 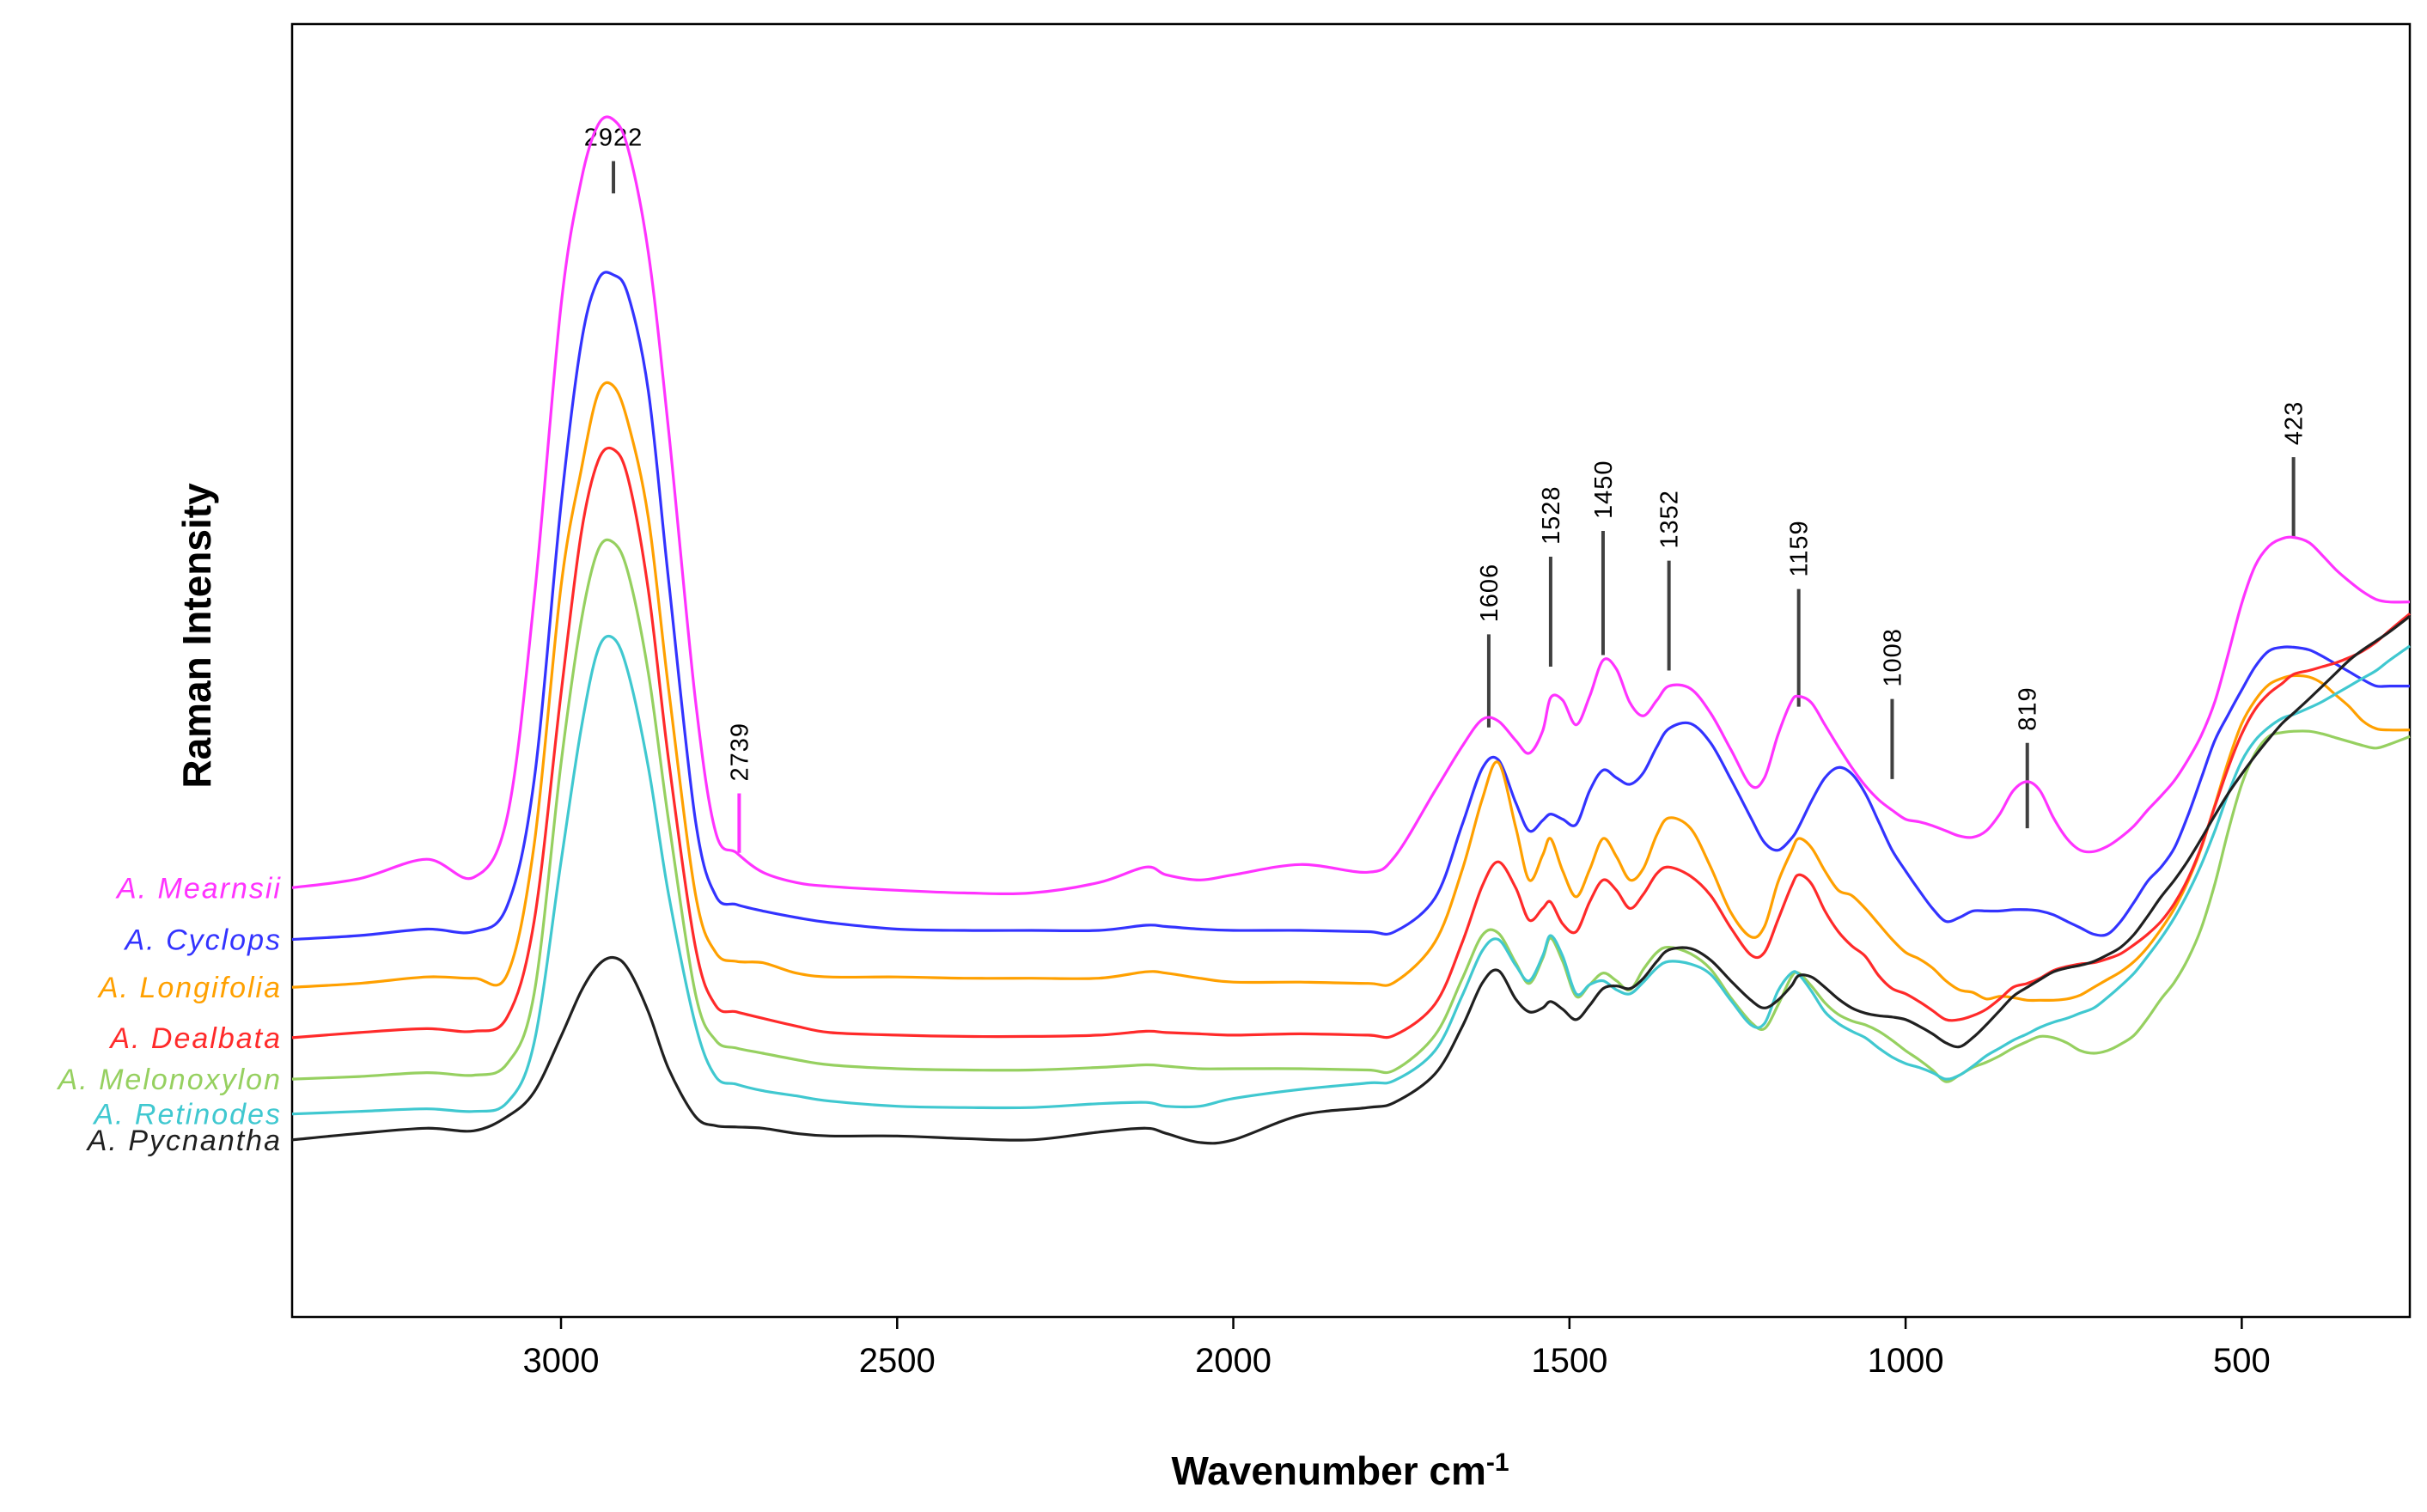 What do you see at coordinates (2242, 1361) in the screenshot?
I see `x-tick-label: 500` at bounding box center [2242, 1361].